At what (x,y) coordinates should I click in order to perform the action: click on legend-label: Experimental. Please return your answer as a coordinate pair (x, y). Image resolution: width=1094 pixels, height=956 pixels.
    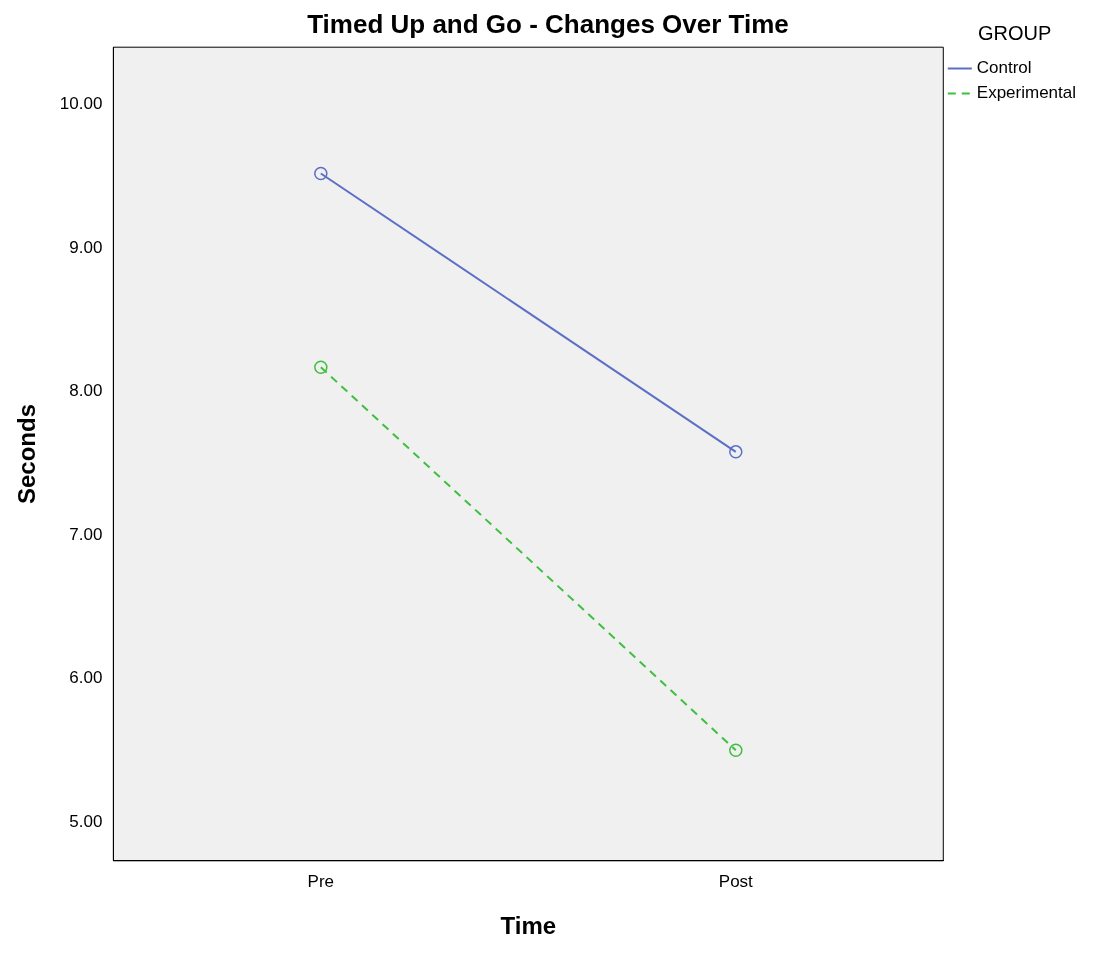
    Looking at the image, I should click on (1026, 93).